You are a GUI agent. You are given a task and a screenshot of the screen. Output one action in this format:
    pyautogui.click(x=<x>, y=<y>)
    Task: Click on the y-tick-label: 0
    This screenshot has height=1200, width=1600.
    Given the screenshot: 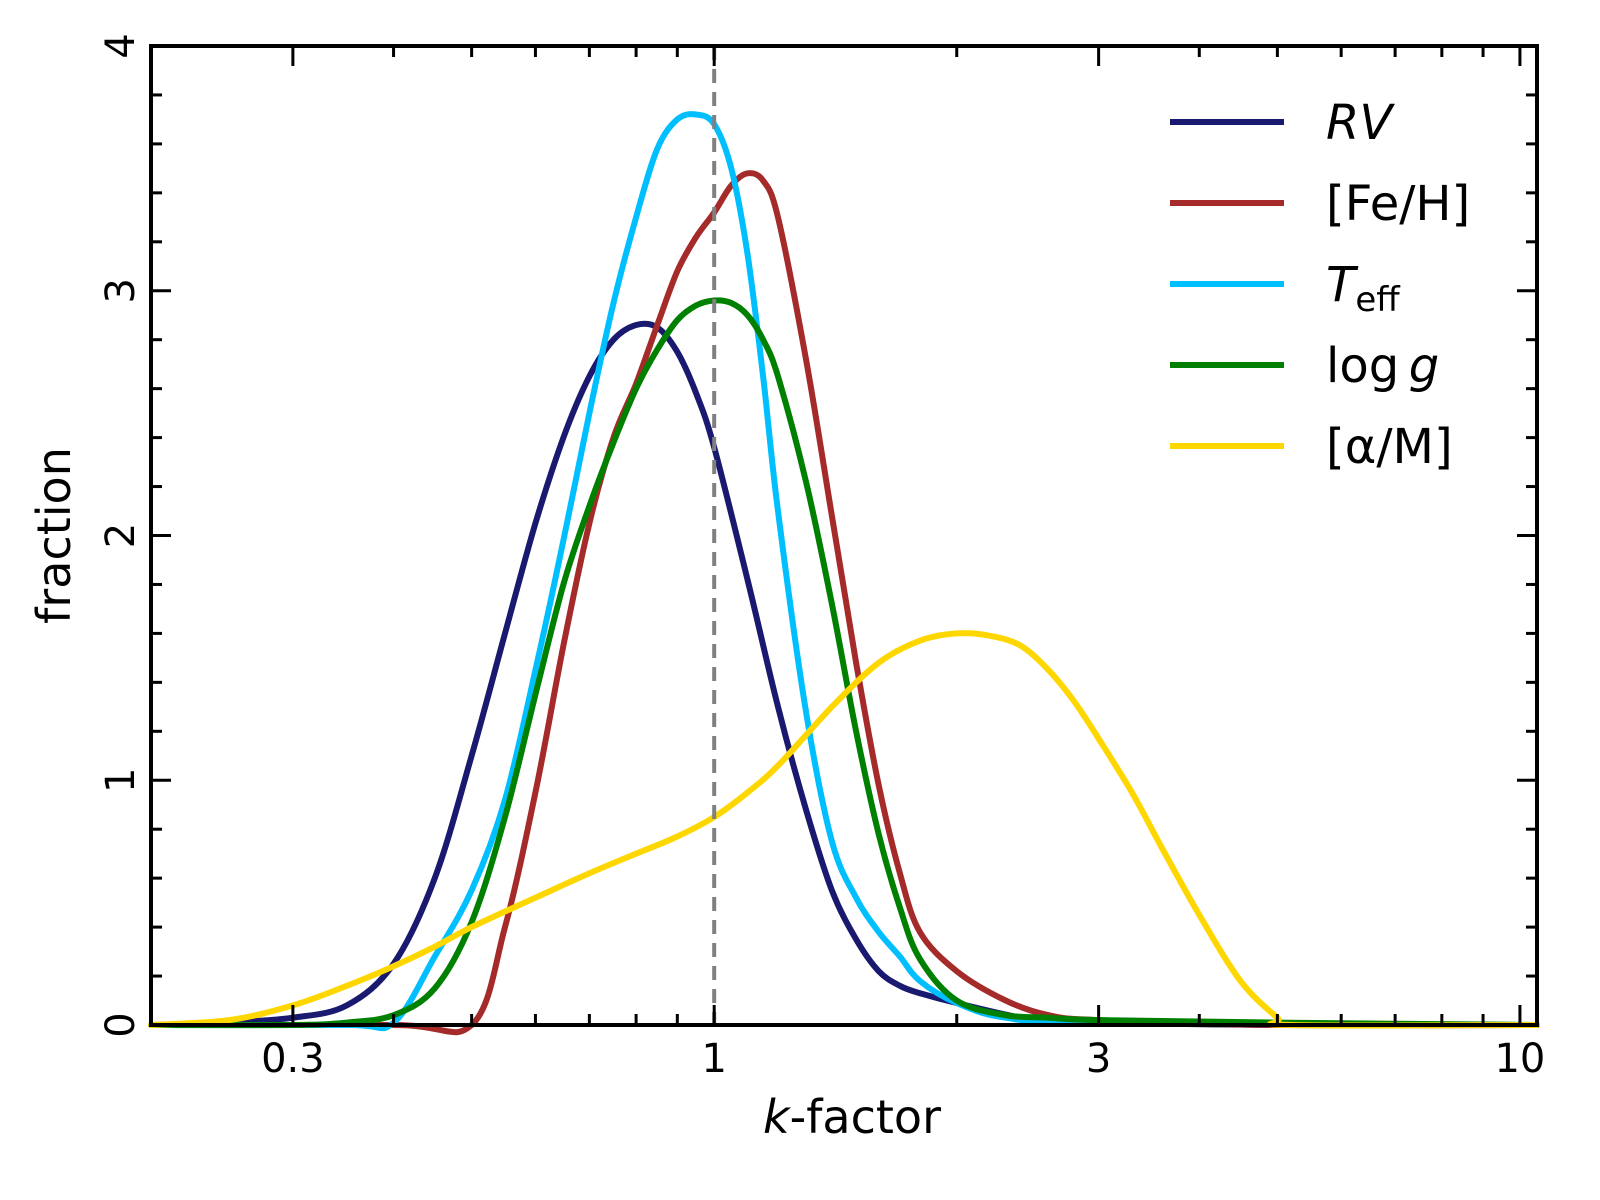 What is the action you would take?
    pyautogui.click(x=121, y=1024)
    